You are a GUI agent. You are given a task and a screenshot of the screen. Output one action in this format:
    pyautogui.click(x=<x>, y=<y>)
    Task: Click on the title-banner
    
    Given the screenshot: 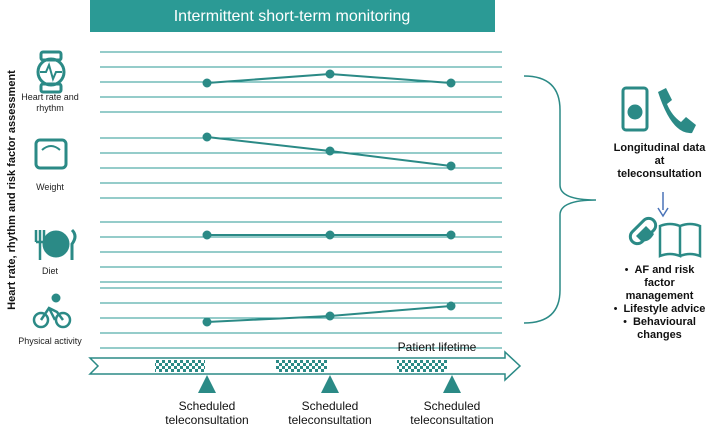 What is the action you would take?
    pyautogui.click(x=292, y=16)
    